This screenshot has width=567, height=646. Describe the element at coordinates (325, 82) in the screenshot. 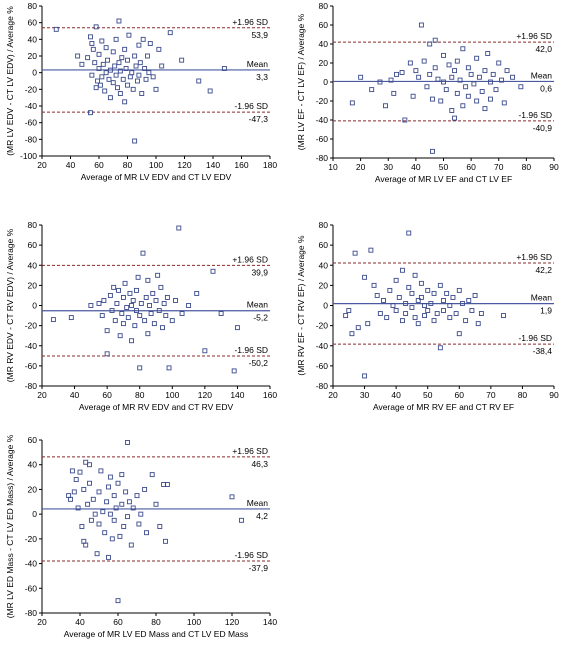

I see `y-tick-label: 0` at that location.